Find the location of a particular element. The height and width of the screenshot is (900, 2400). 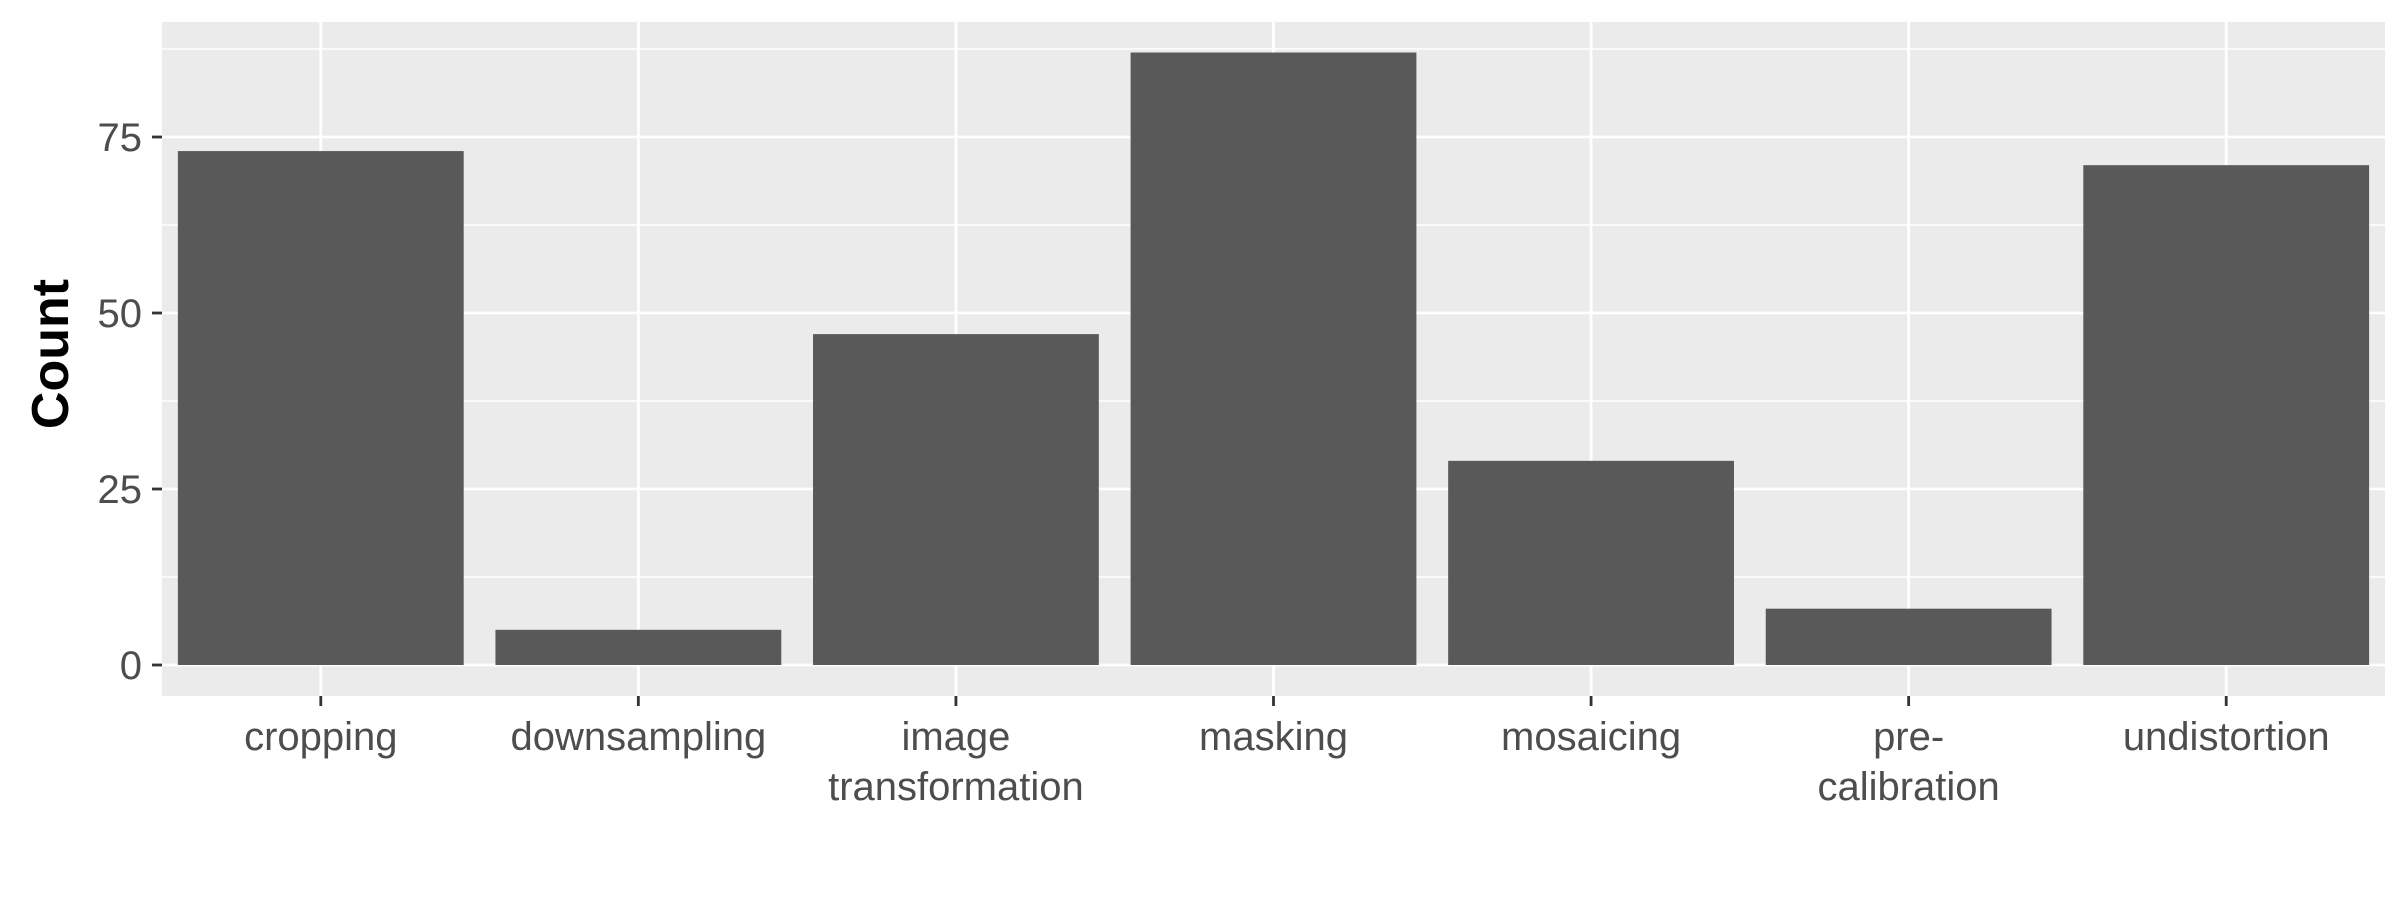

x-tick-label: masking is located at coordinates (1273, 737).